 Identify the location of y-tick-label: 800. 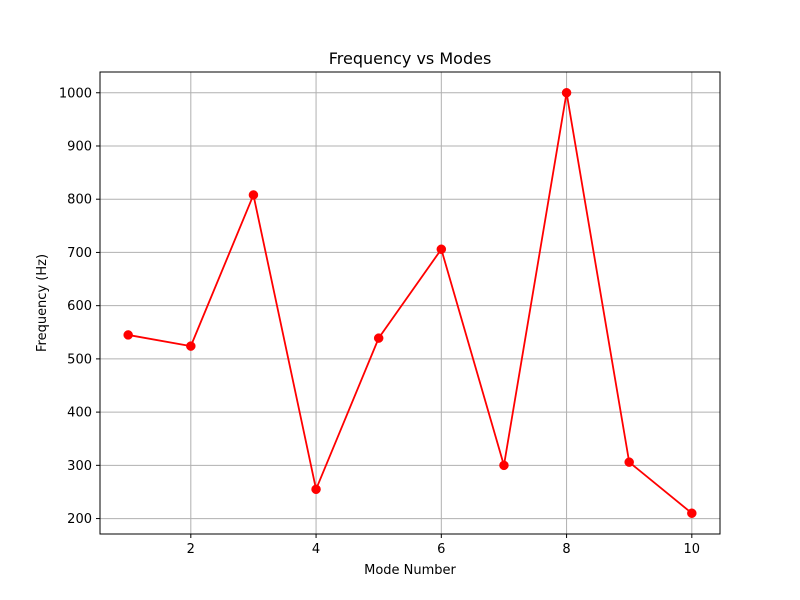
(79, 200).